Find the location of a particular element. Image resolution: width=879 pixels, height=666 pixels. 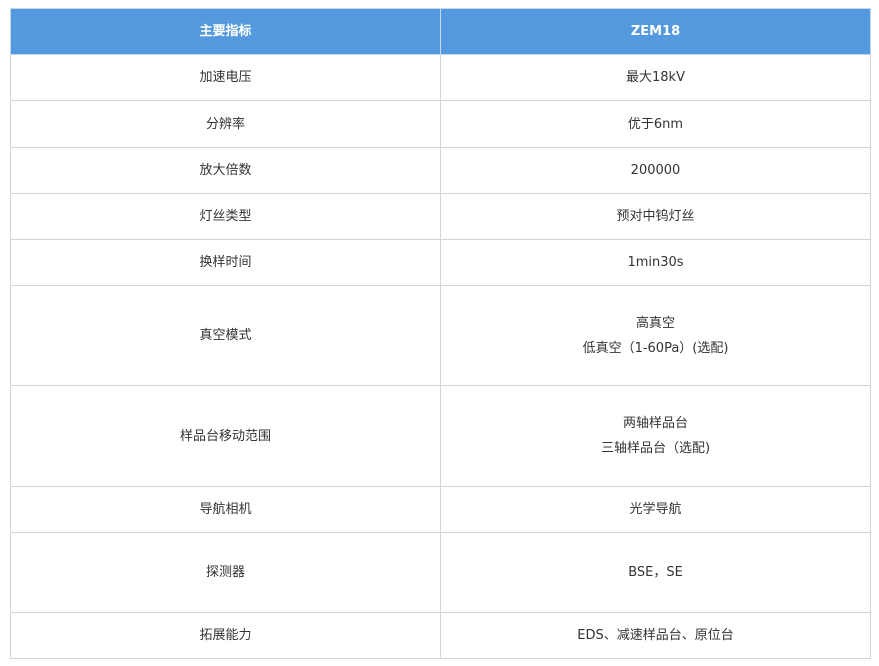

spec-value: 光学导航 is located at coordinates (655, 509).